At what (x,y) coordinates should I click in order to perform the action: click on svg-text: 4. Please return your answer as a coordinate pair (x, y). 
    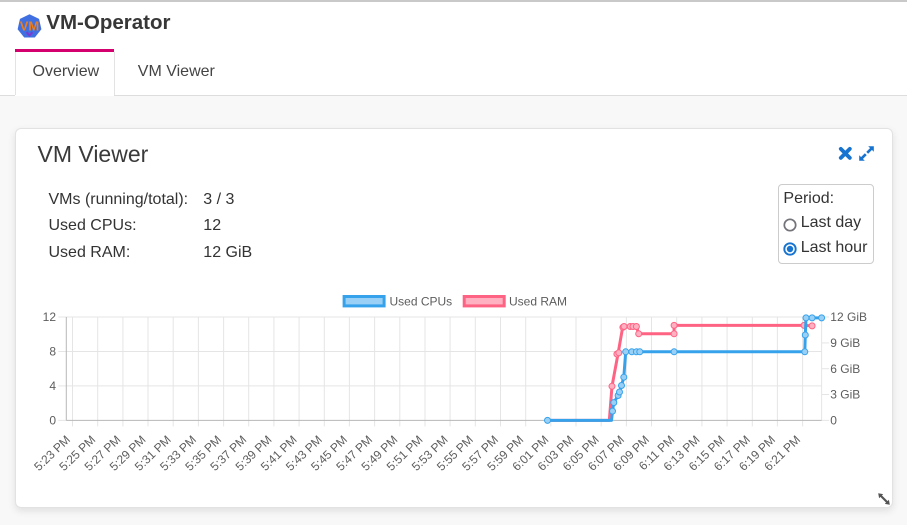
    Looking at the image, I should click on (52, 386).